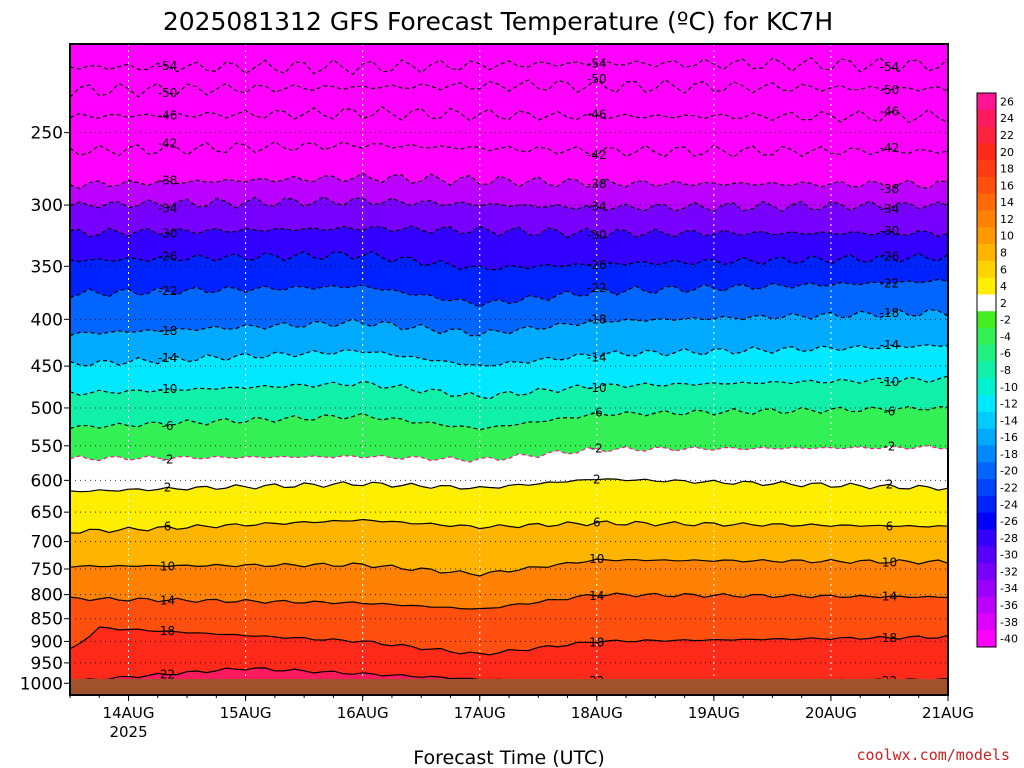 The image size is (1024, 768). What do you see at coordinates (1007, 101) in the screenshot?
I see `colorbar-label-26: 26` at bounding box center [1007, 101].